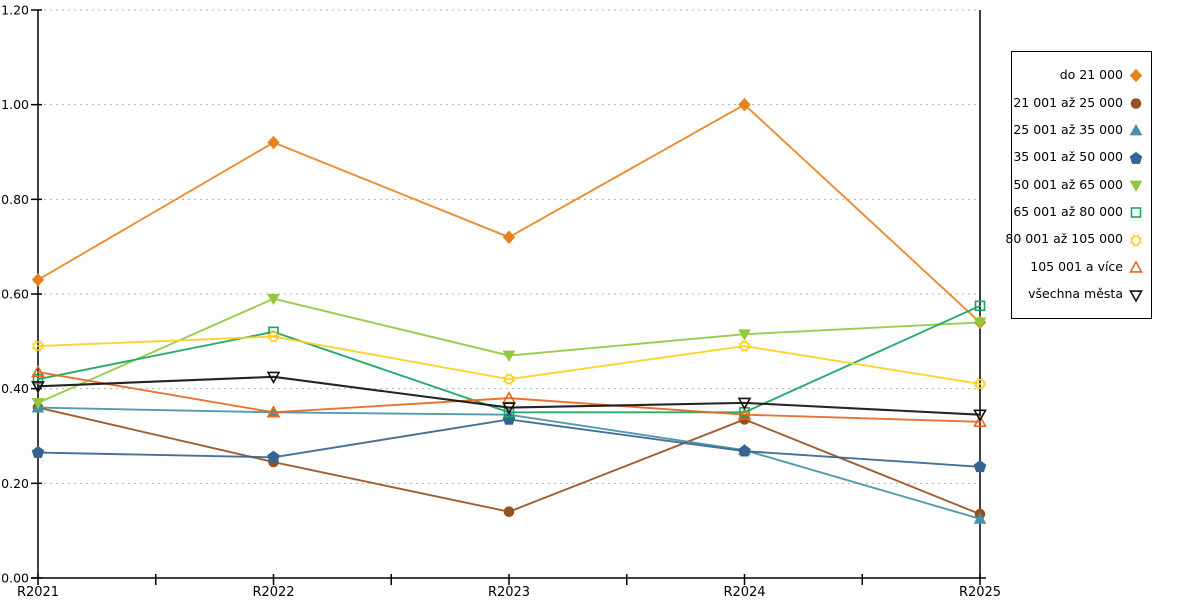 The image size is (1200, 600). Describe the element at coordinates (509, 592) in the screenshot. I see `x-tick-label: R2023` at that location.